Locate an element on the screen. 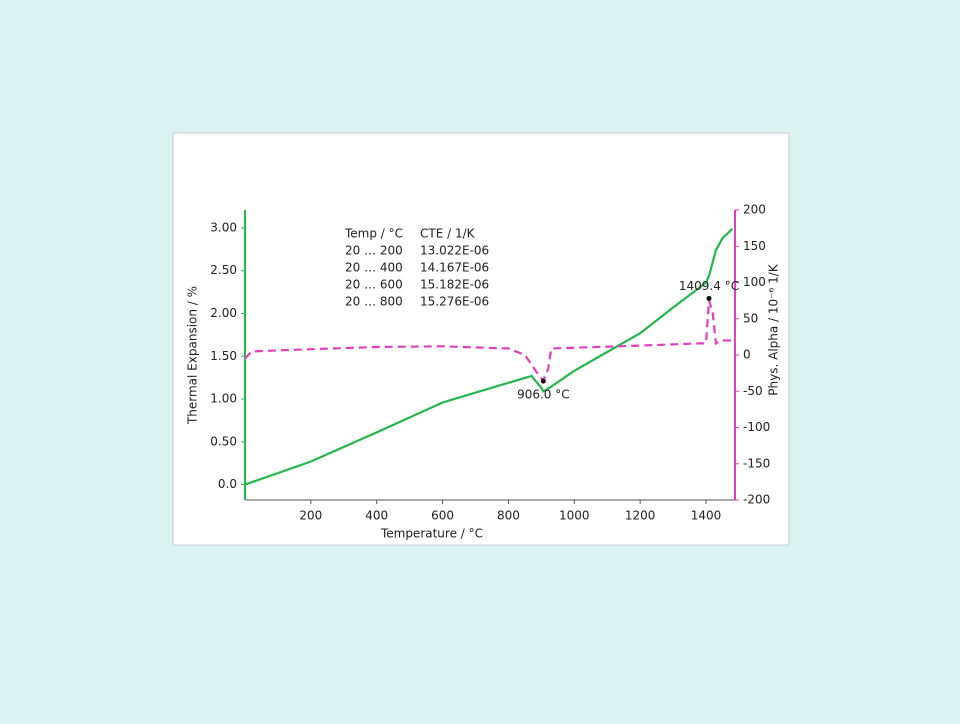 This screenshot has height=724, width=960. y2-axis-label: Phys. Alpha / 10⁻⁶ 1/K is located at coordinates (774, 329).